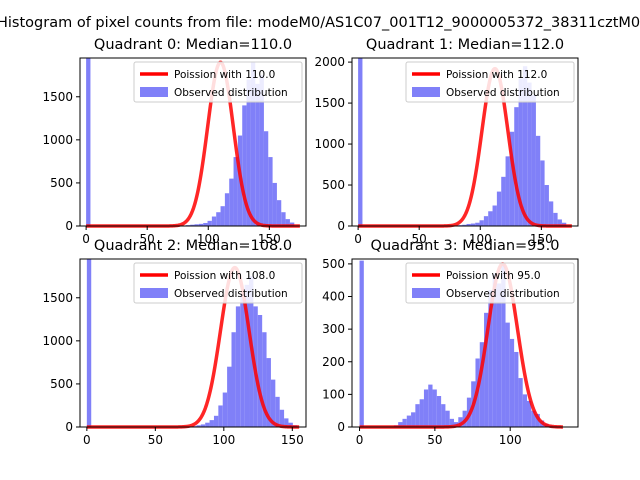 The image size is (640, 480). What do you see at coordinates (224, 75) in the screenshot?
I see `legend-label-fit: Poission with 110.0` at bounding box center [224, 75].